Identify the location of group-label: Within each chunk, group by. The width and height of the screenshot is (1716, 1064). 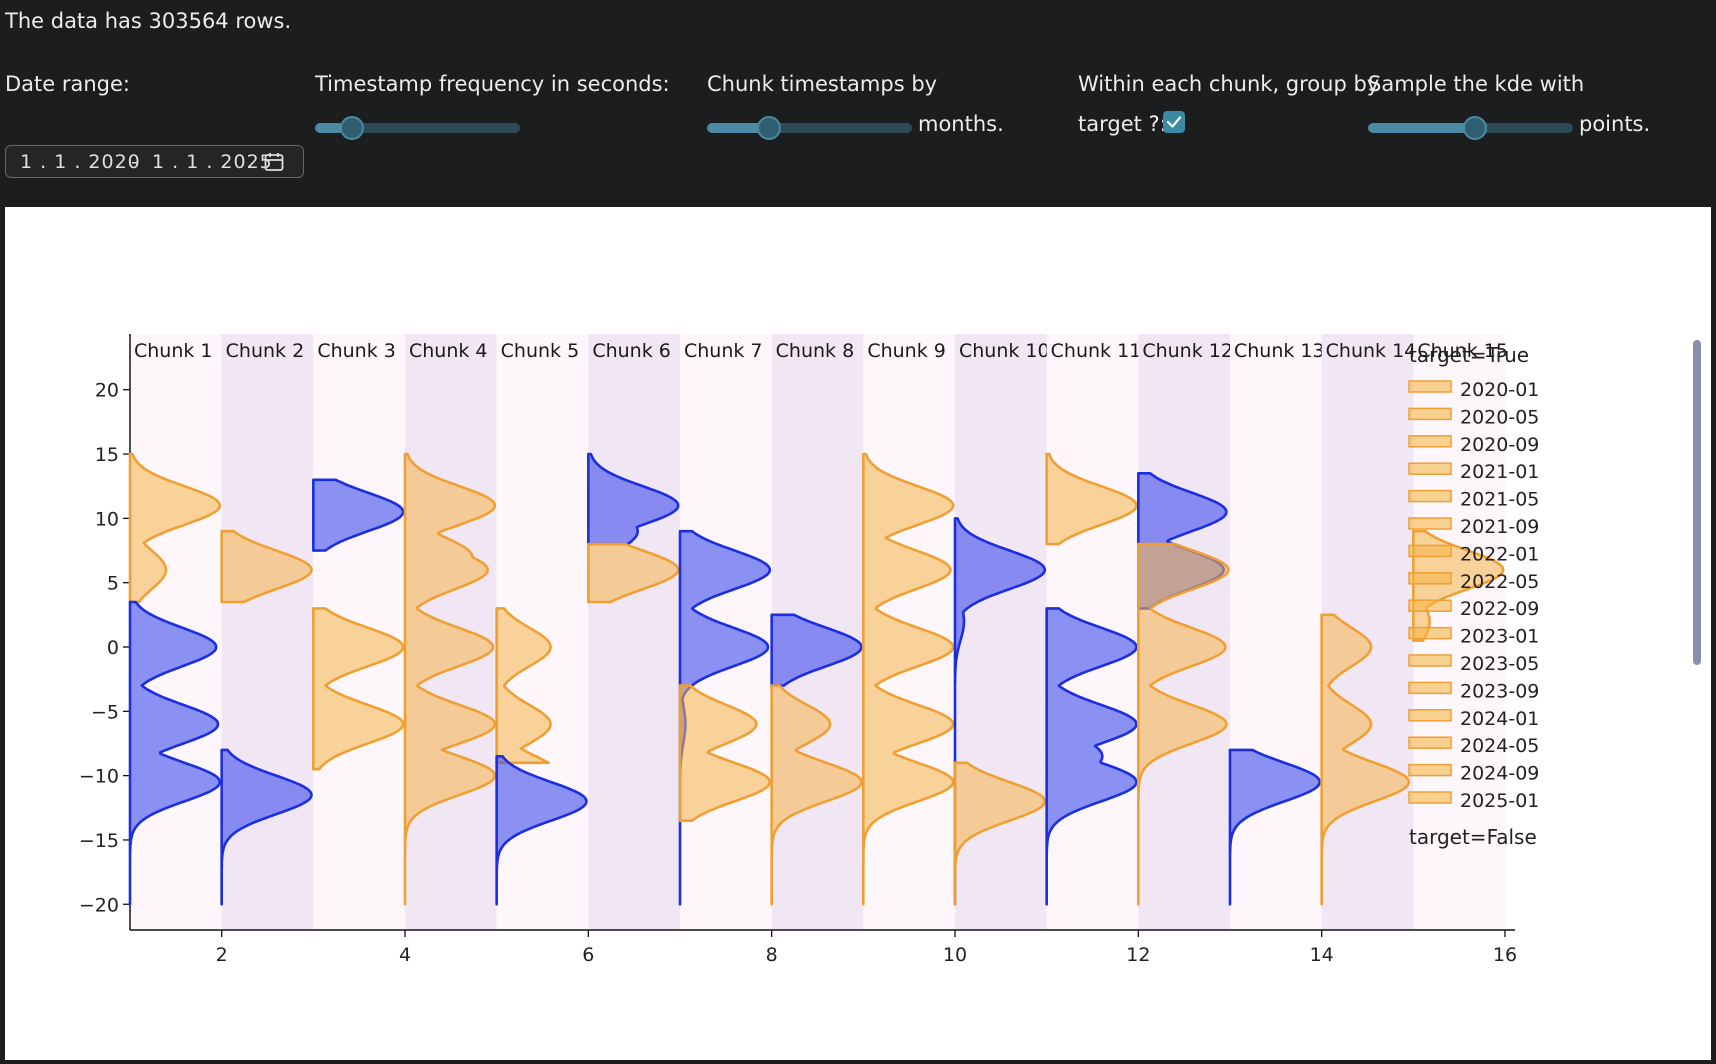
(1229, 84).